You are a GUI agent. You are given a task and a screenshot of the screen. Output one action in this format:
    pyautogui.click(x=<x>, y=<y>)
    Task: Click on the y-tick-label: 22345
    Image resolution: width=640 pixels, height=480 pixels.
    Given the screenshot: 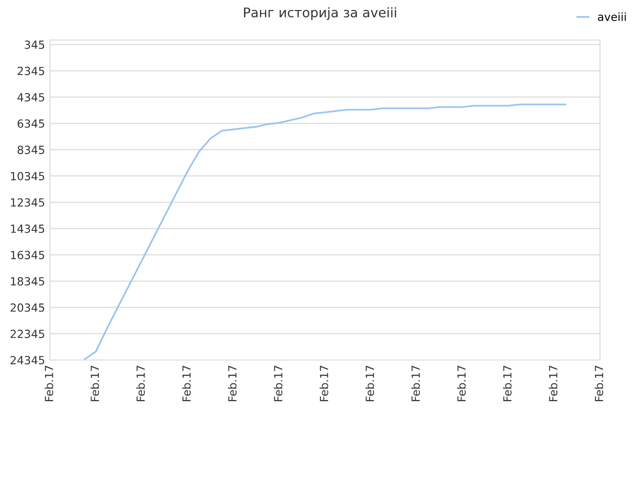 What is the action you would take?
    pyautogui.click(x=27, y=334)
    